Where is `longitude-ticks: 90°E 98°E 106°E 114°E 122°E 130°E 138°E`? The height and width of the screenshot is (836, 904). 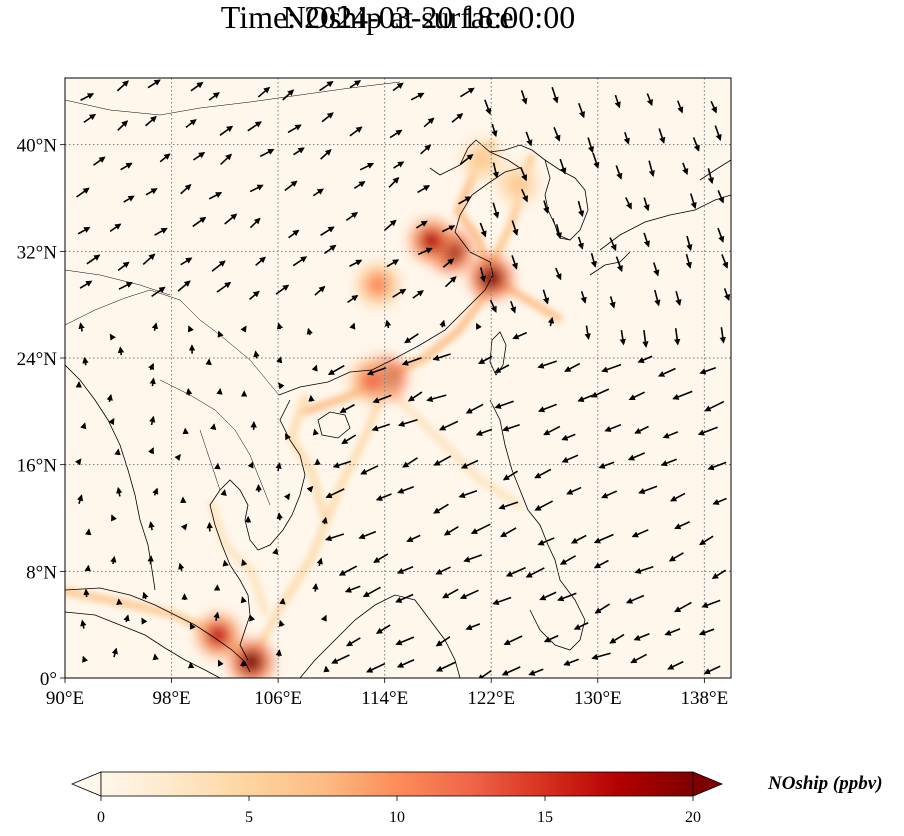
longitude-ticks: 90°E 98°E 106°E 114°E 122°E 130°E 138°E is located at coordinates (387, 693).